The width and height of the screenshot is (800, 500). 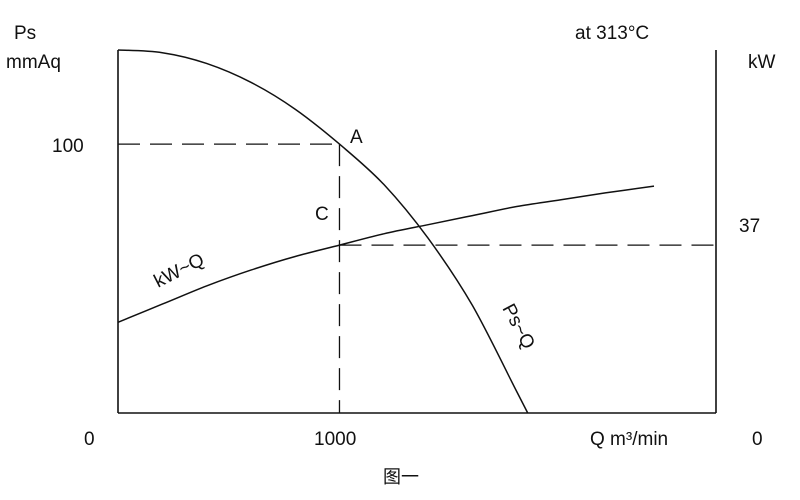 What do you see at coordinates (757, 439) in the screenshot?
I see `origin-right-label: 0` at bounding box center [757, 439].